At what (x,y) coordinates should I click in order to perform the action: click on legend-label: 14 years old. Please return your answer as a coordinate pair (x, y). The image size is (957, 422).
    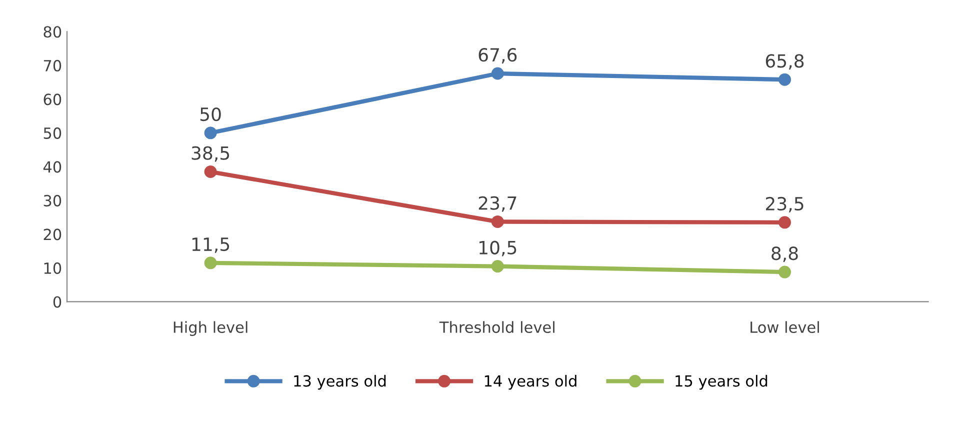
    Looking at the image, I should click on (530, 382).